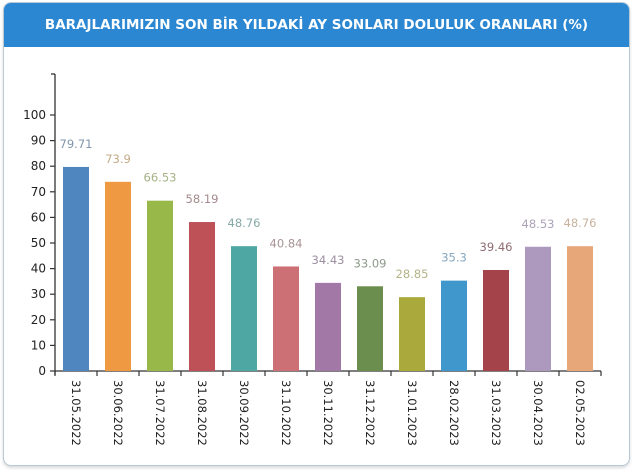 This screenshot has height=470, width=632. Describe the element at coordinates (76, 413) in the screenshot. I see `x-tick-label: 31.05.2022` at that location.